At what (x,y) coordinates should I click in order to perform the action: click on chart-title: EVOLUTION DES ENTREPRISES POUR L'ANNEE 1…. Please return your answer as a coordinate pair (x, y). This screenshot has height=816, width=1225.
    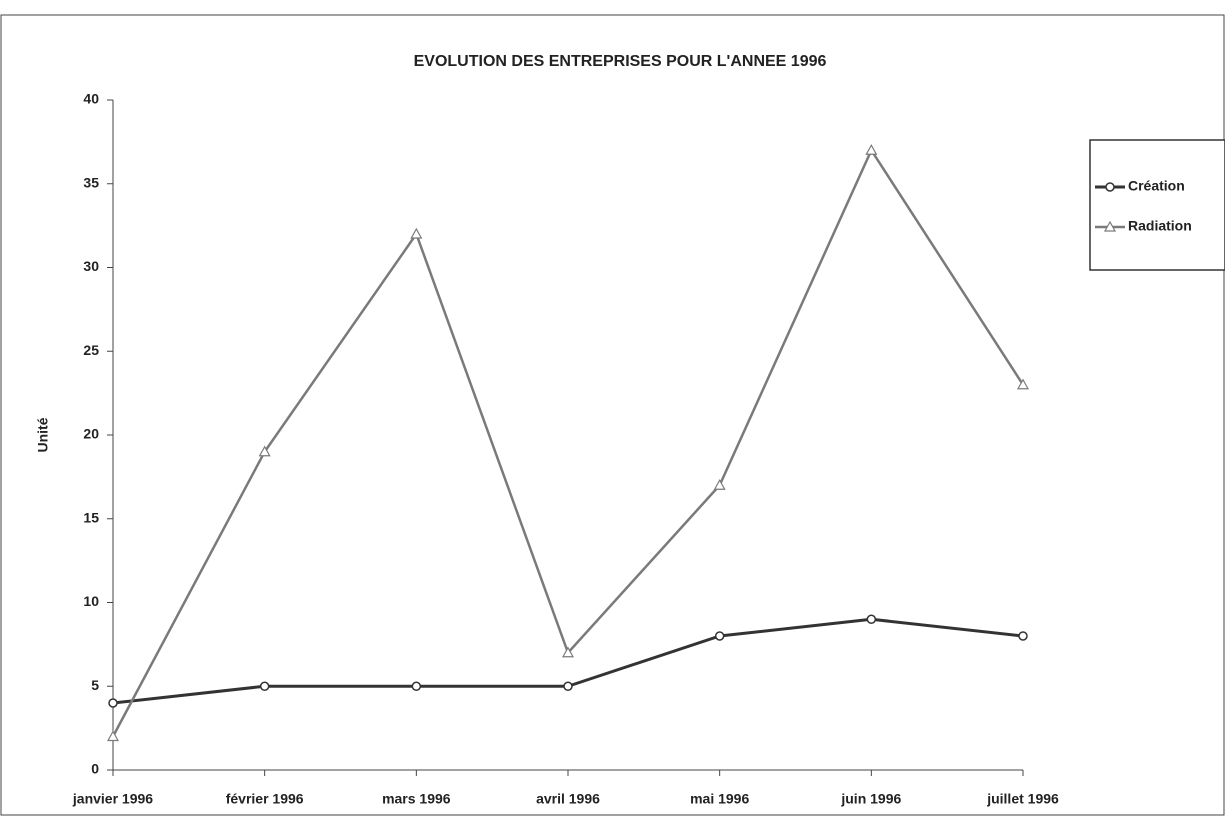
    Looking at the image, I should click on (620, 61).